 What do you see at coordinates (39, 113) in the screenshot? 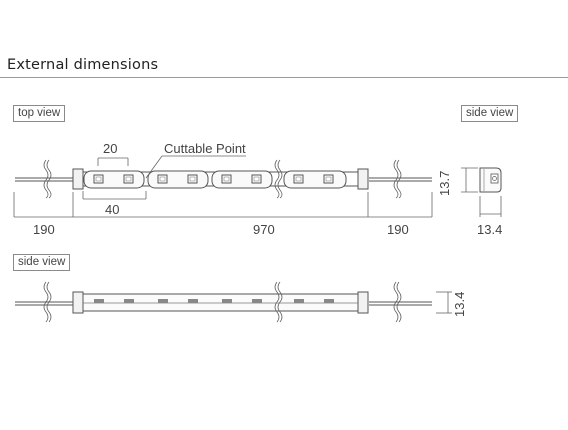
I see `top-view-label: top view` at bounding box center [39, 113].